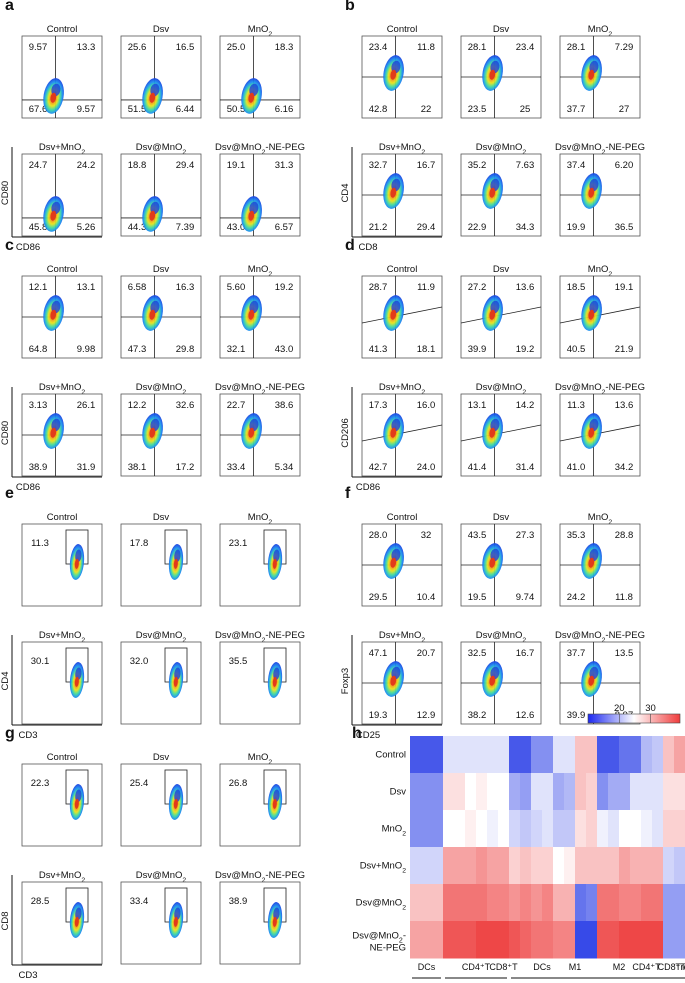  What do you see at coordinates (378, 47) in the screenshot?
I see `quadrant-ul-value: 23.4` at bounding box center [378, 47].